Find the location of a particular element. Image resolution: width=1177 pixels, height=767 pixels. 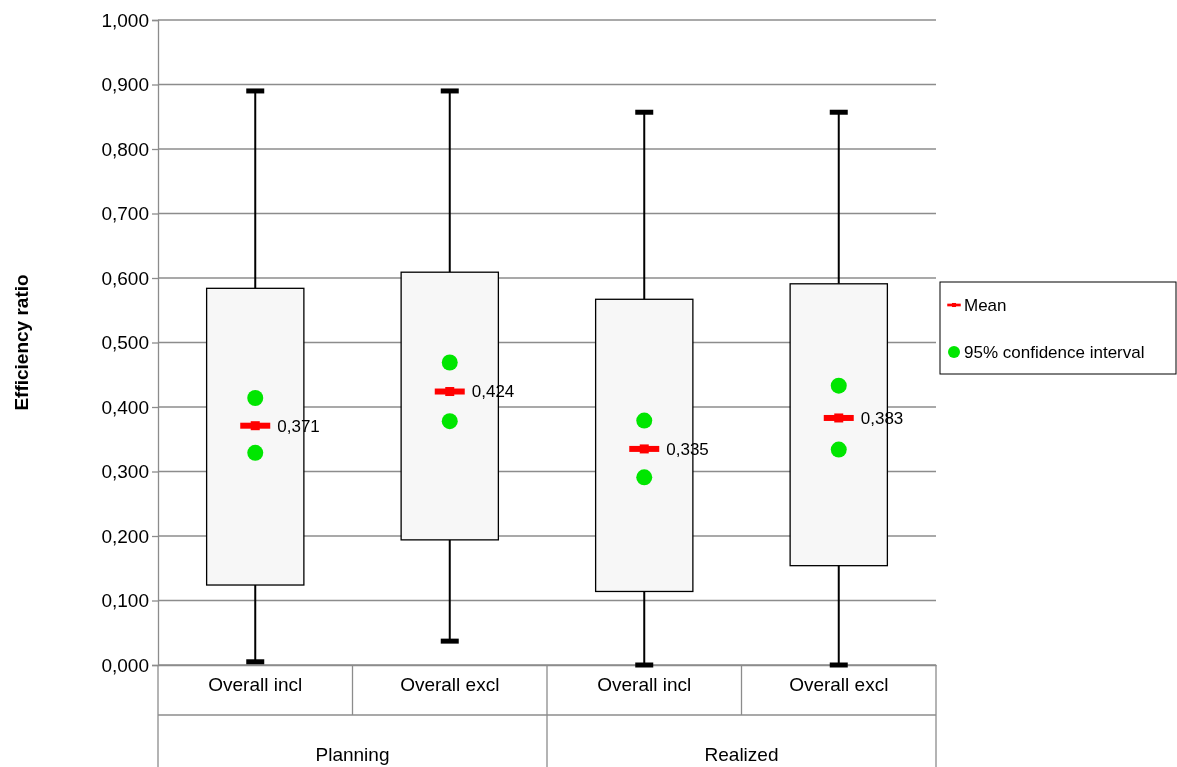

y-axis-title: Efficiency ratio is located at coordinates (21, 342).